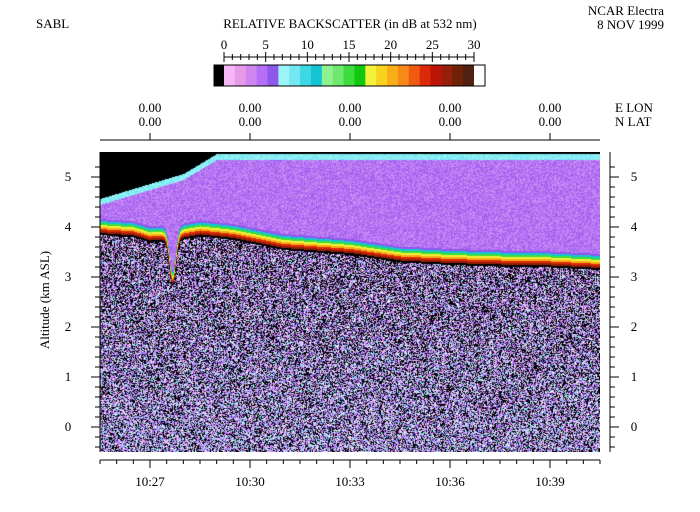 This screenshot has height=512, width=700. Describe the element at coordinates (450, 481) in the screenshot. I see `x-tick-label: 10:36` at that location.